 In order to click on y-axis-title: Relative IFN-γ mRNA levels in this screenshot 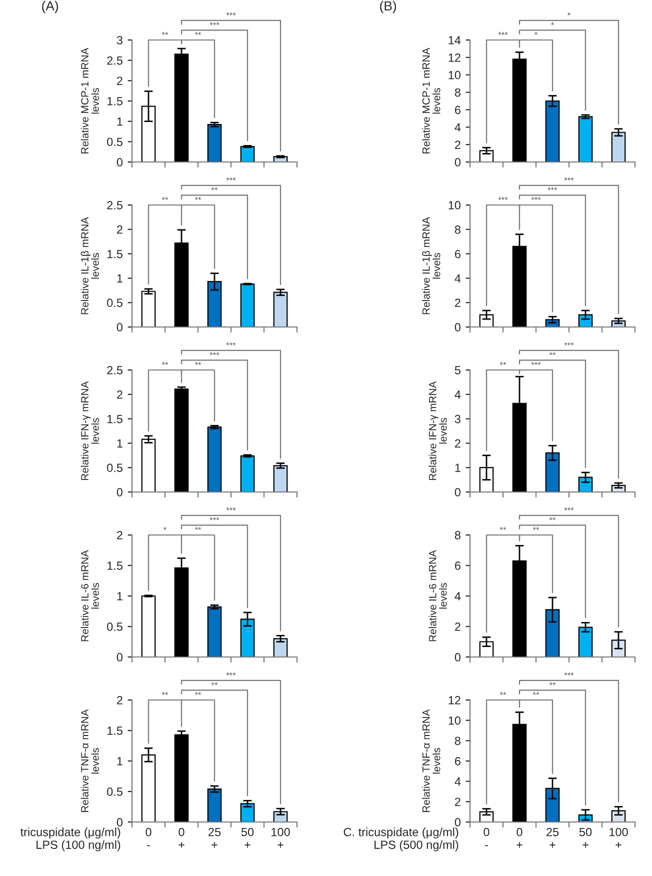, I will do `click(89, 430)`.